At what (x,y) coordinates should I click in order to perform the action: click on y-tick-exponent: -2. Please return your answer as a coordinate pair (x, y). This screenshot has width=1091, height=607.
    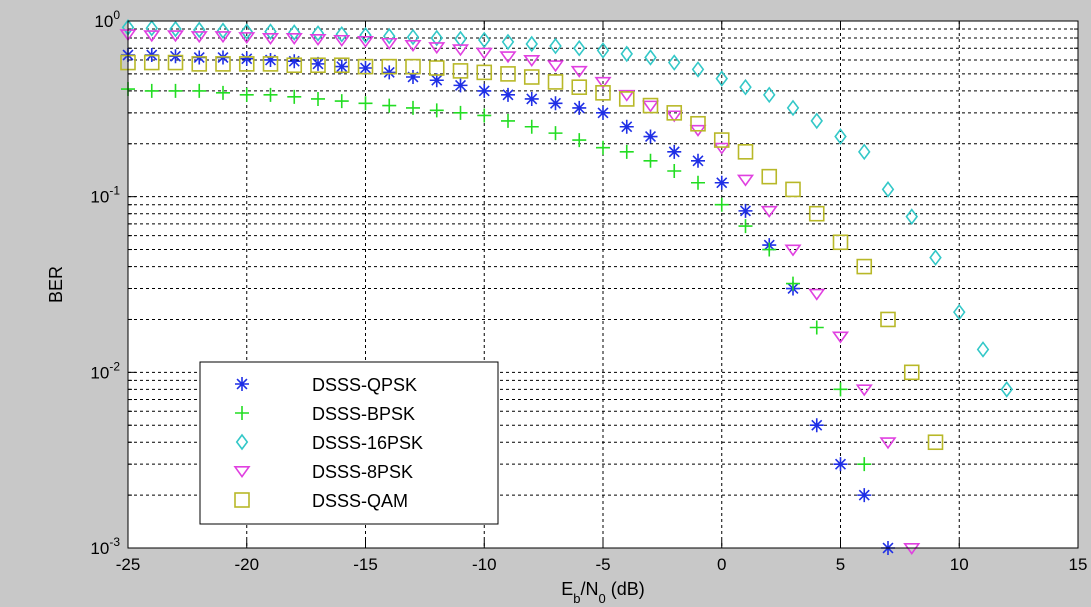
    Looking at the image, I should click on (114, 366).